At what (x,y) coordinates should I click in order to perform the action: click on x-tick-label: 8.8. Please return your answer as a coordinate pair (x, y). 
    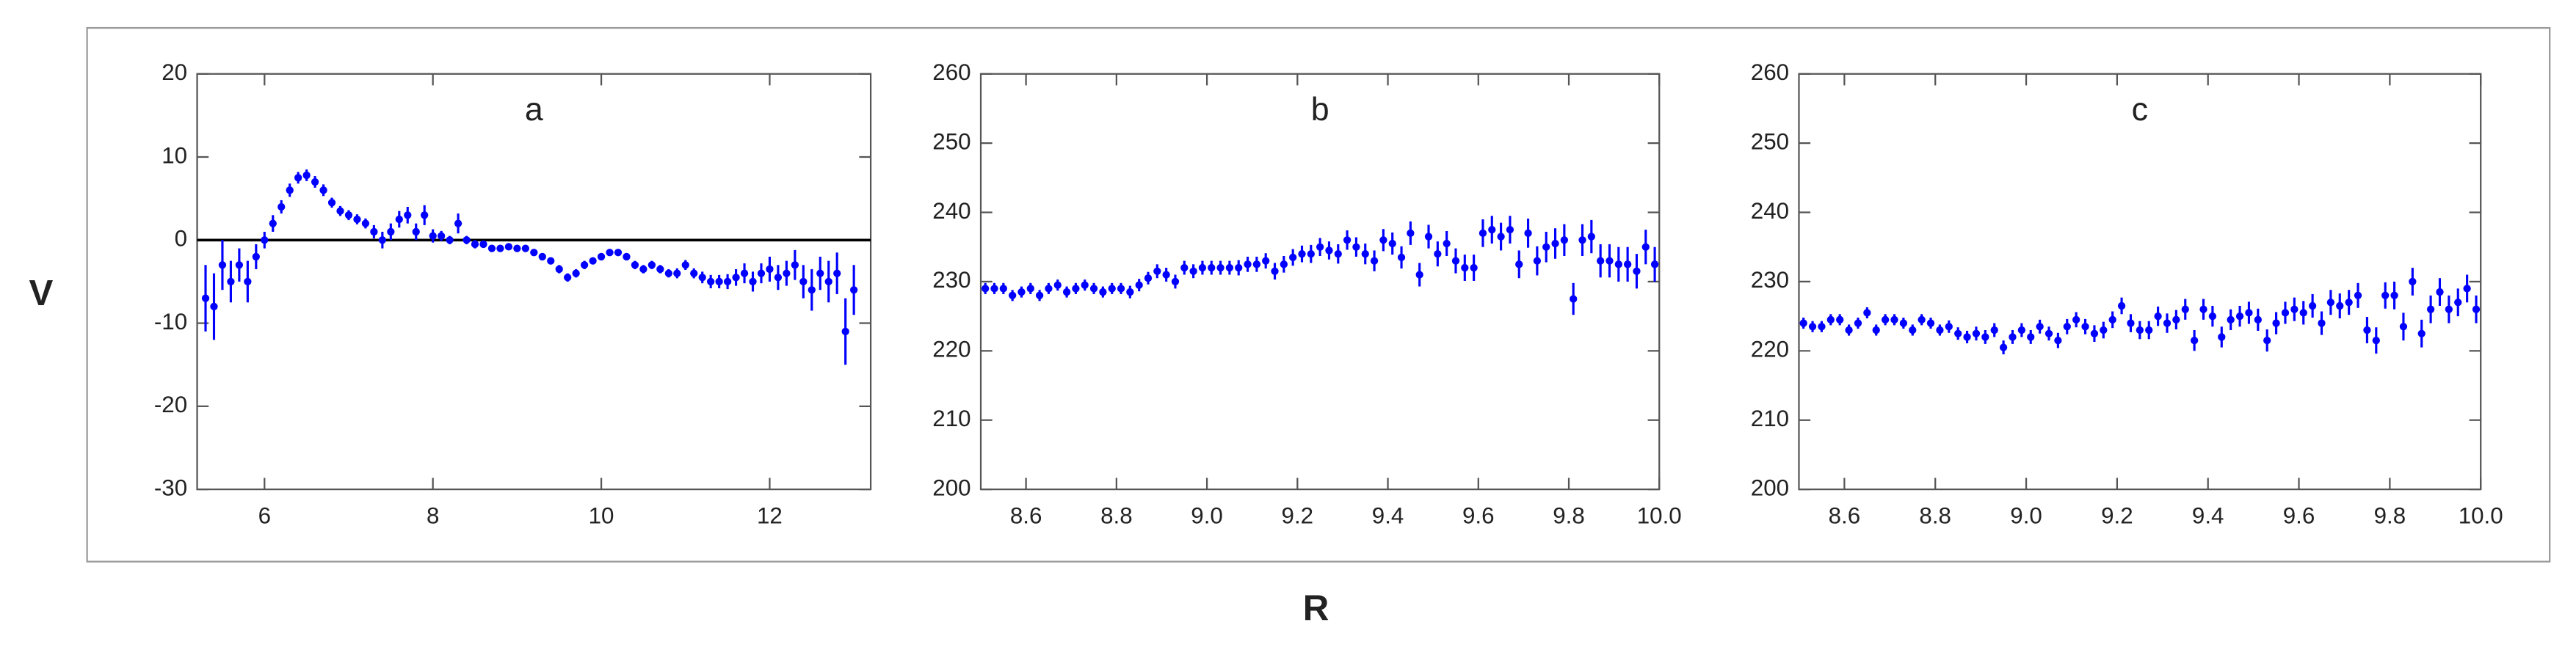
    Looking at the image, I should click on (1116, 515).